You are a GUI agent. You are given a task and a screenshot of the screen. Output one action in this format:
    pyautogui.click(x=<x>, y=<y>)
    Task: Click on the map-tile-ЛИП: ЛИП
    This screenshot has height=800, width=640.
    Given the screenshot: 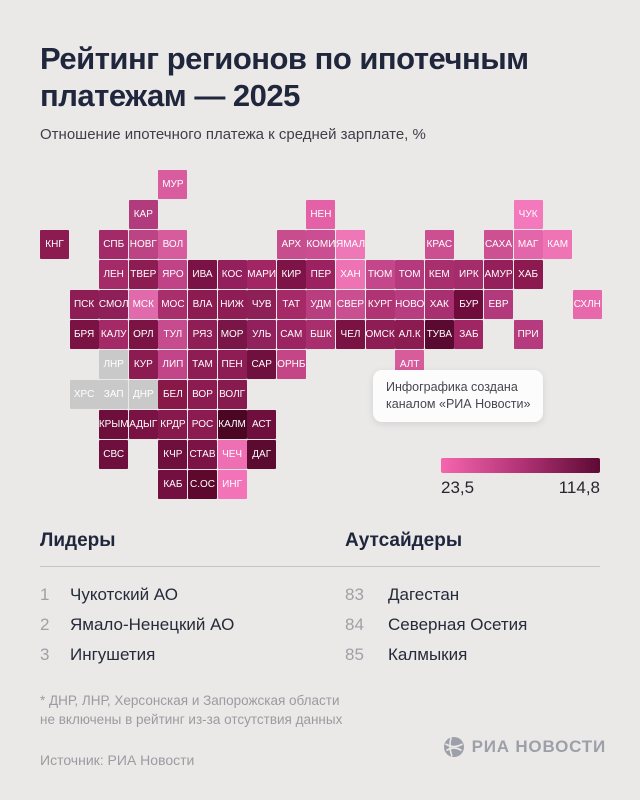 What is the action you would take?
    pyautogui.click(x=173, y=364)
    